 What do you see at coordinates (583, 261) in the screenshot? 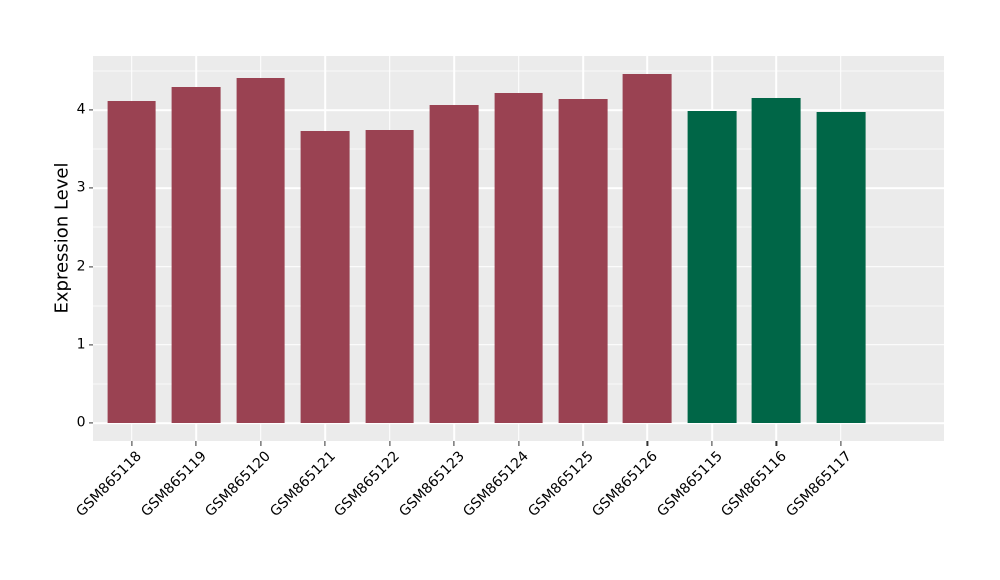
I see `bar-GSM865125` at bounding box center [583, 261].